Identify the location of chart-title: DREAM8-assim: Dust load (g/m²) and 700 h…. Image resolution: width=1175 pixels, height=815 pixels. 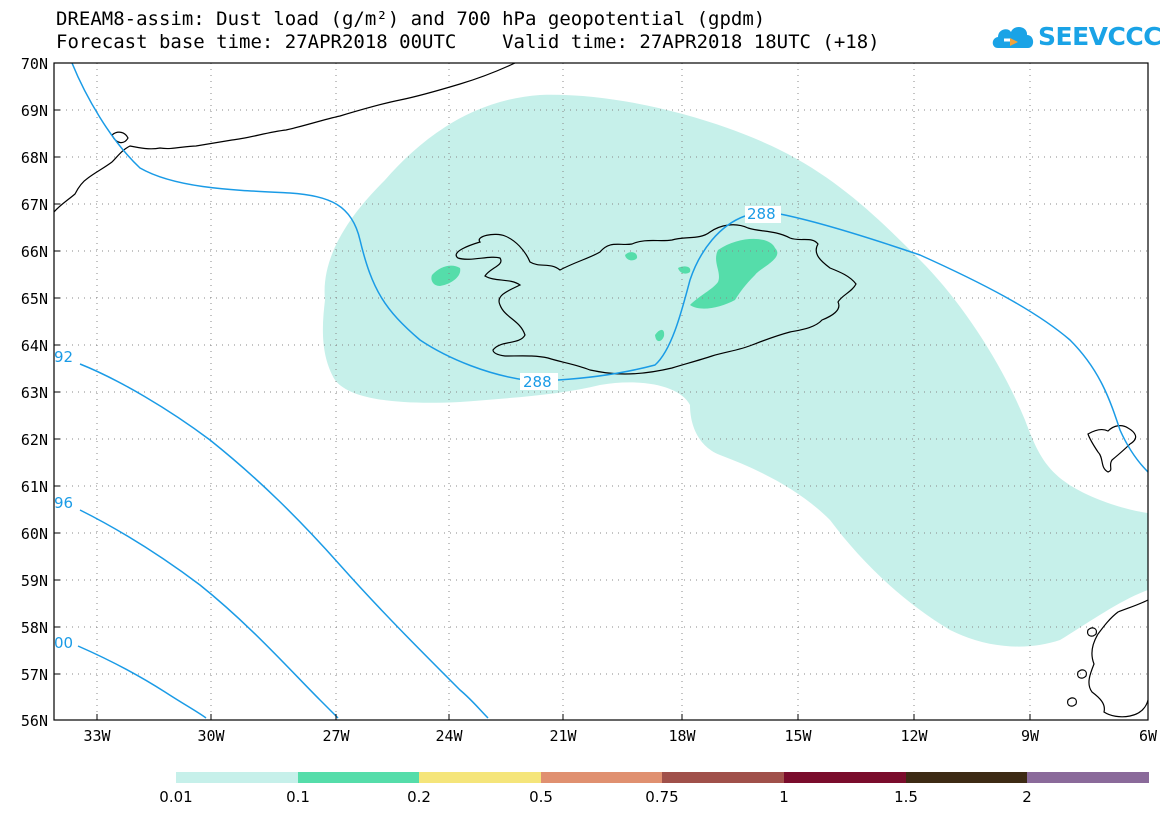
(411, 19).